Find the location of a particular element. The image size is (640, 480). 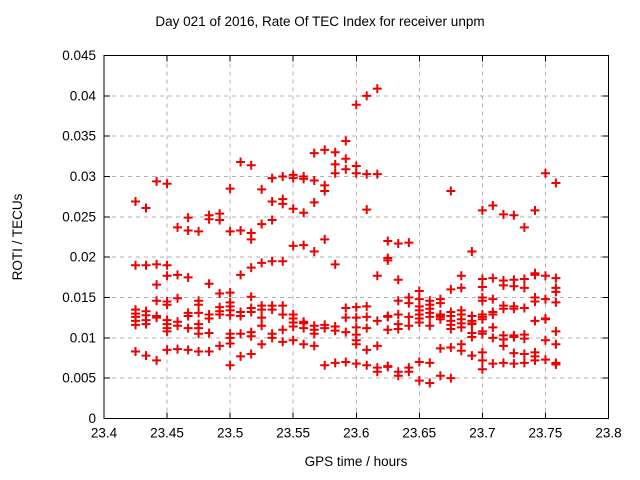

x-tick-label: 23.55 is located at coordinates (293, 433).